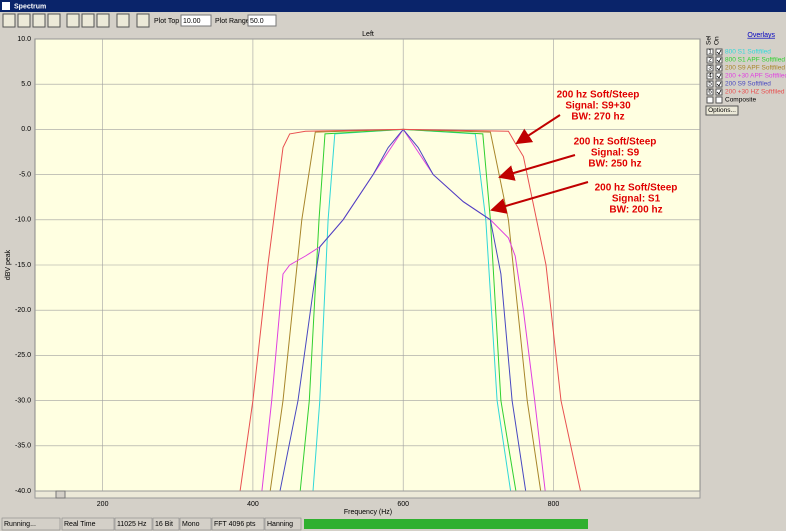  What do you see at coordinates (367, 494) in the screenshot?
I see `scrollbar` at bounding box center [367, 494].